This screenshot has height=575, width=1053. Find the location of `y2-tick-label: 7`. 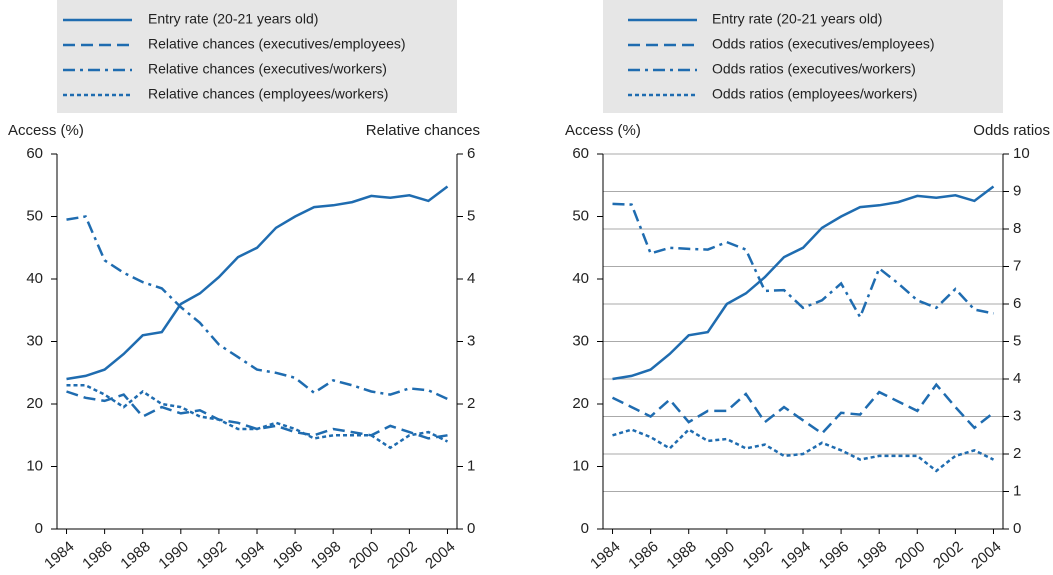

y2-tick-label: 7 is located at coordinates (1017, 265).